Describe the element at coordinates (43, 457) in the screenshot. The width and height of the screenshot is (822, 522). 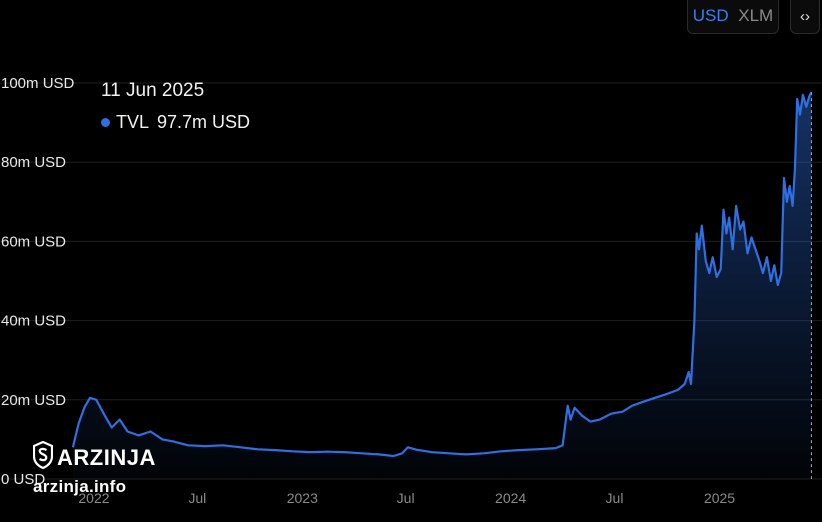
I see `shield-logo-icon` at that location.